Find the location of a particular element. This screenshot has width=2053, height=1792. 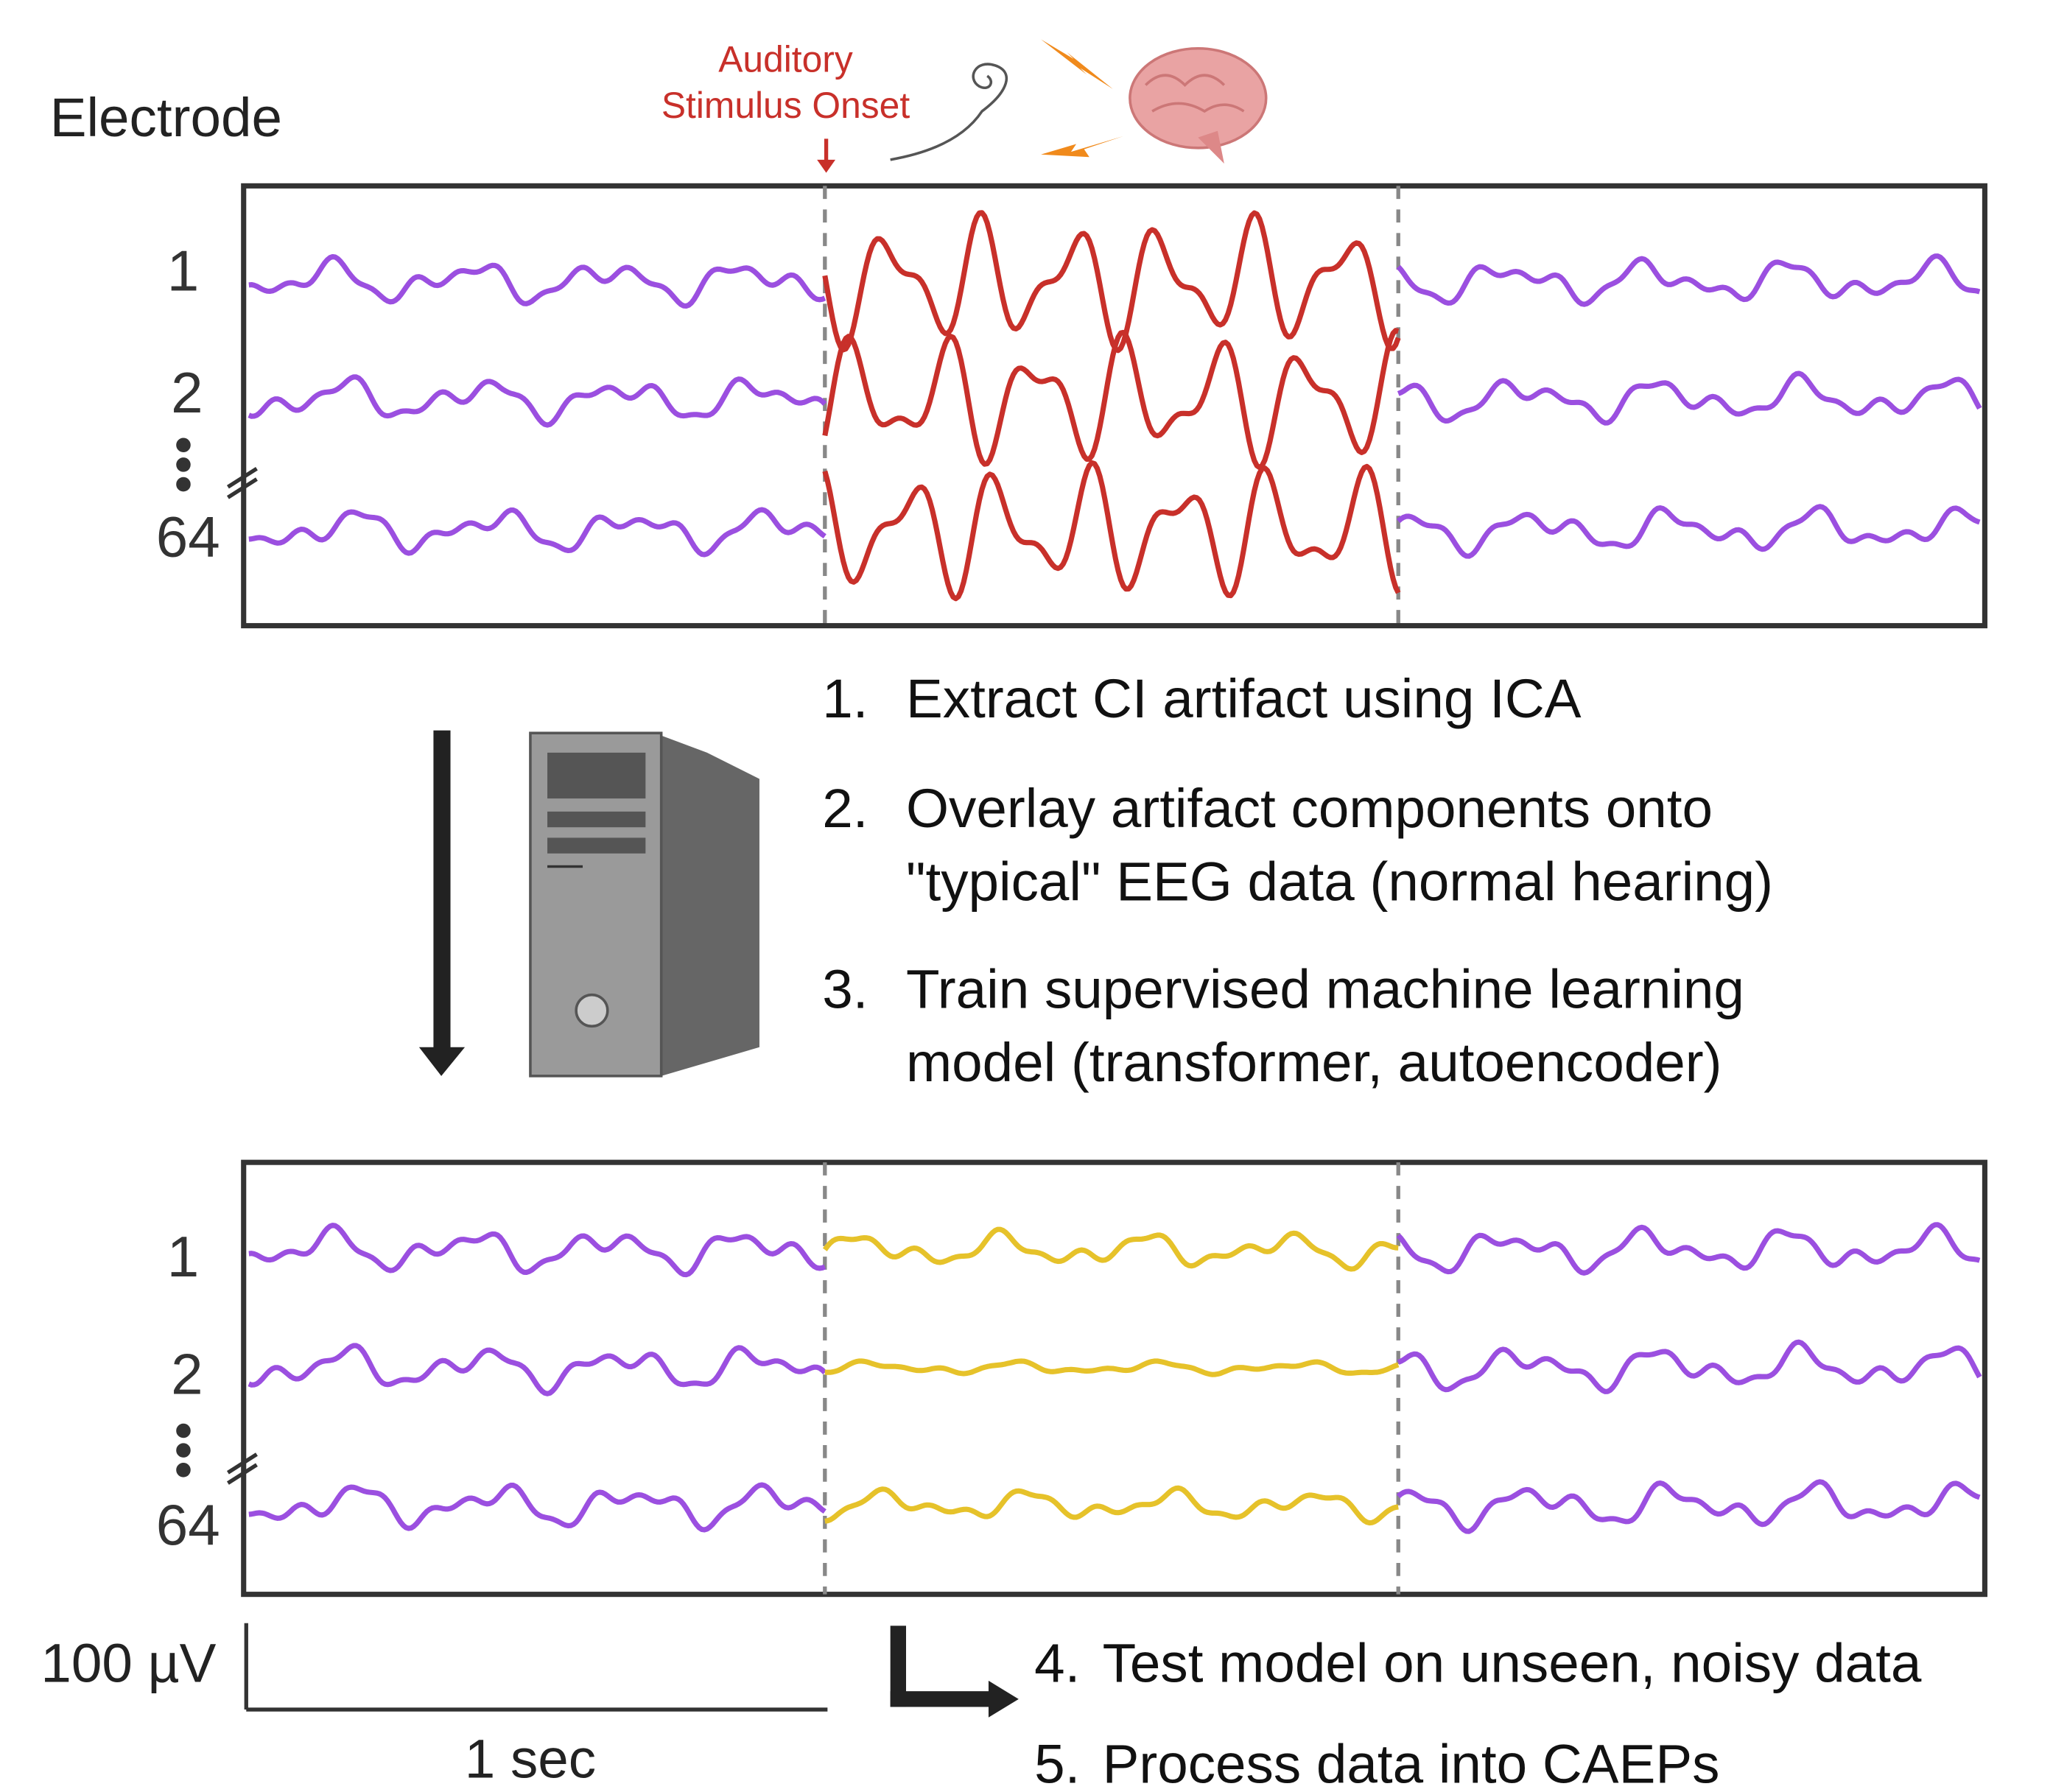

time-label: 1 sec is located at coordinates (530, 1758).